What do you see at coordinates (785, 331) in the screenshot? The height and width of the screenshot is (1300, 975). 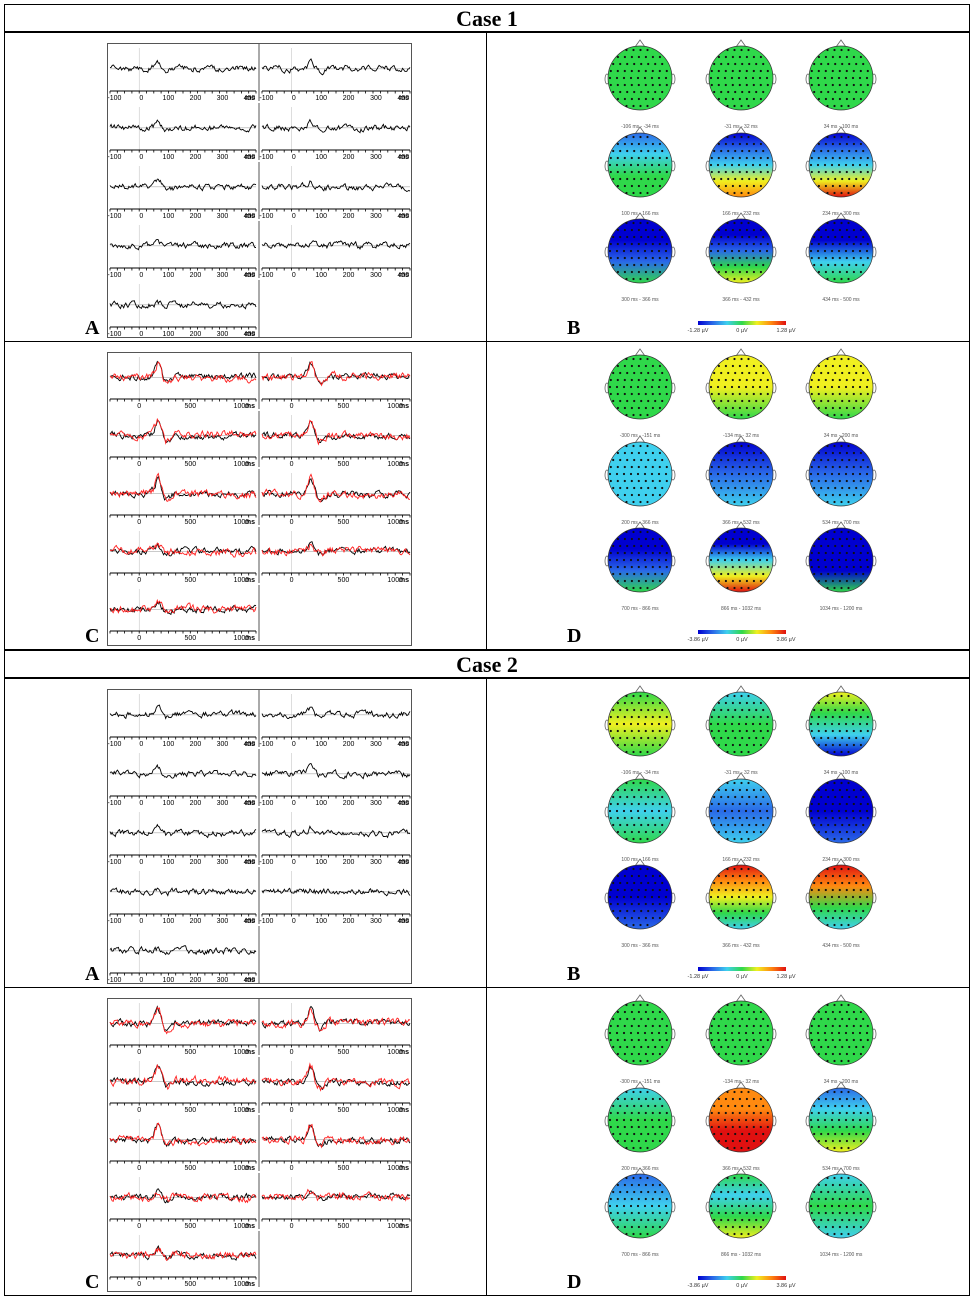 I see `colorbar-max-label: 1.28 µV` at bounding box center [785, 331].